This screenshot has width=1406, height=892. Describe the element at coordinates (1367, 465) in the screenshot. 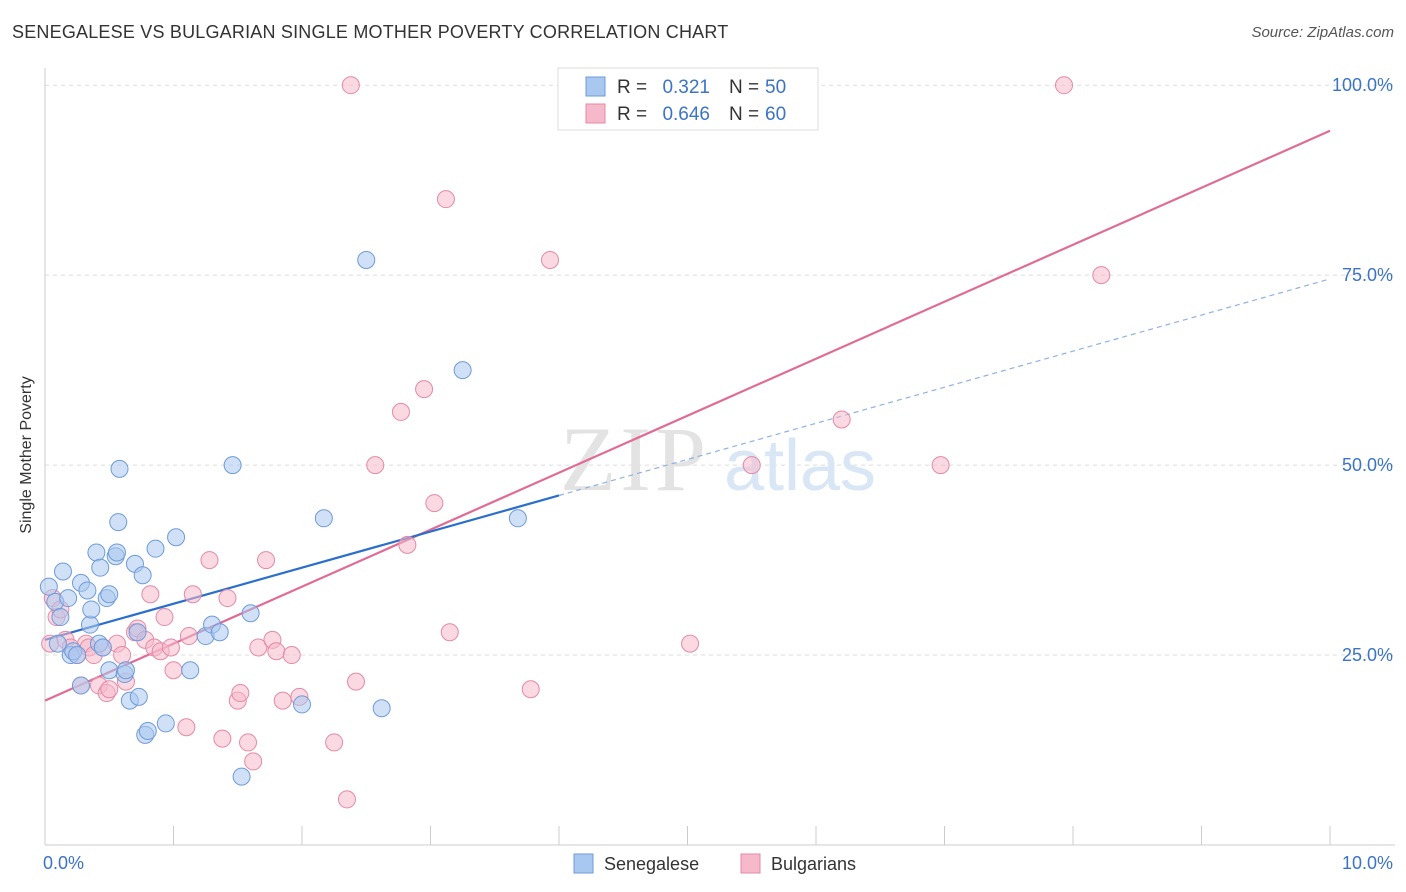

I see `y-tick-label: 50.0%` at that location.